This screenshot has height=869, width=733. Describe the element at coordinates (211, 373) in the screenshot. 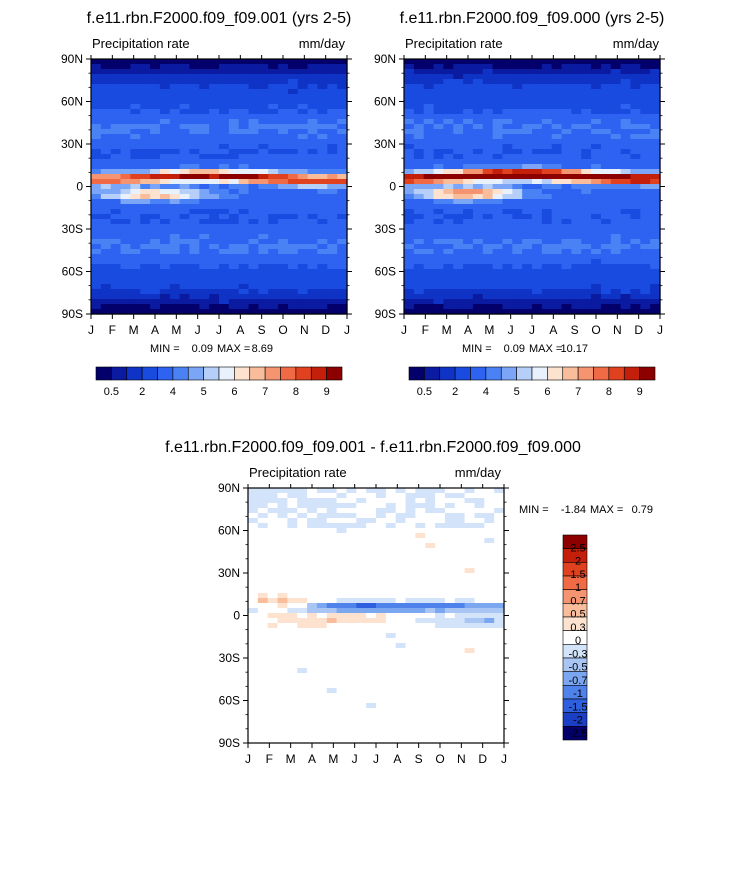

I see `panel-1-colorbar-swatch` at that location.